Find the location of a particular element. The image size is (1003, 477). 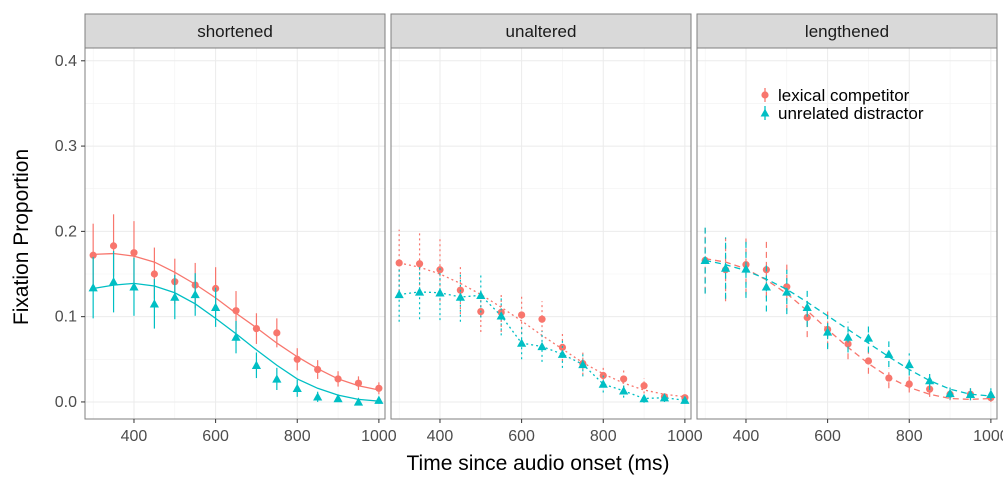

x-axis: 400 600 800 1000 400 600 800 1000 400 600 800 1000 is located at coordinates (562, 432).